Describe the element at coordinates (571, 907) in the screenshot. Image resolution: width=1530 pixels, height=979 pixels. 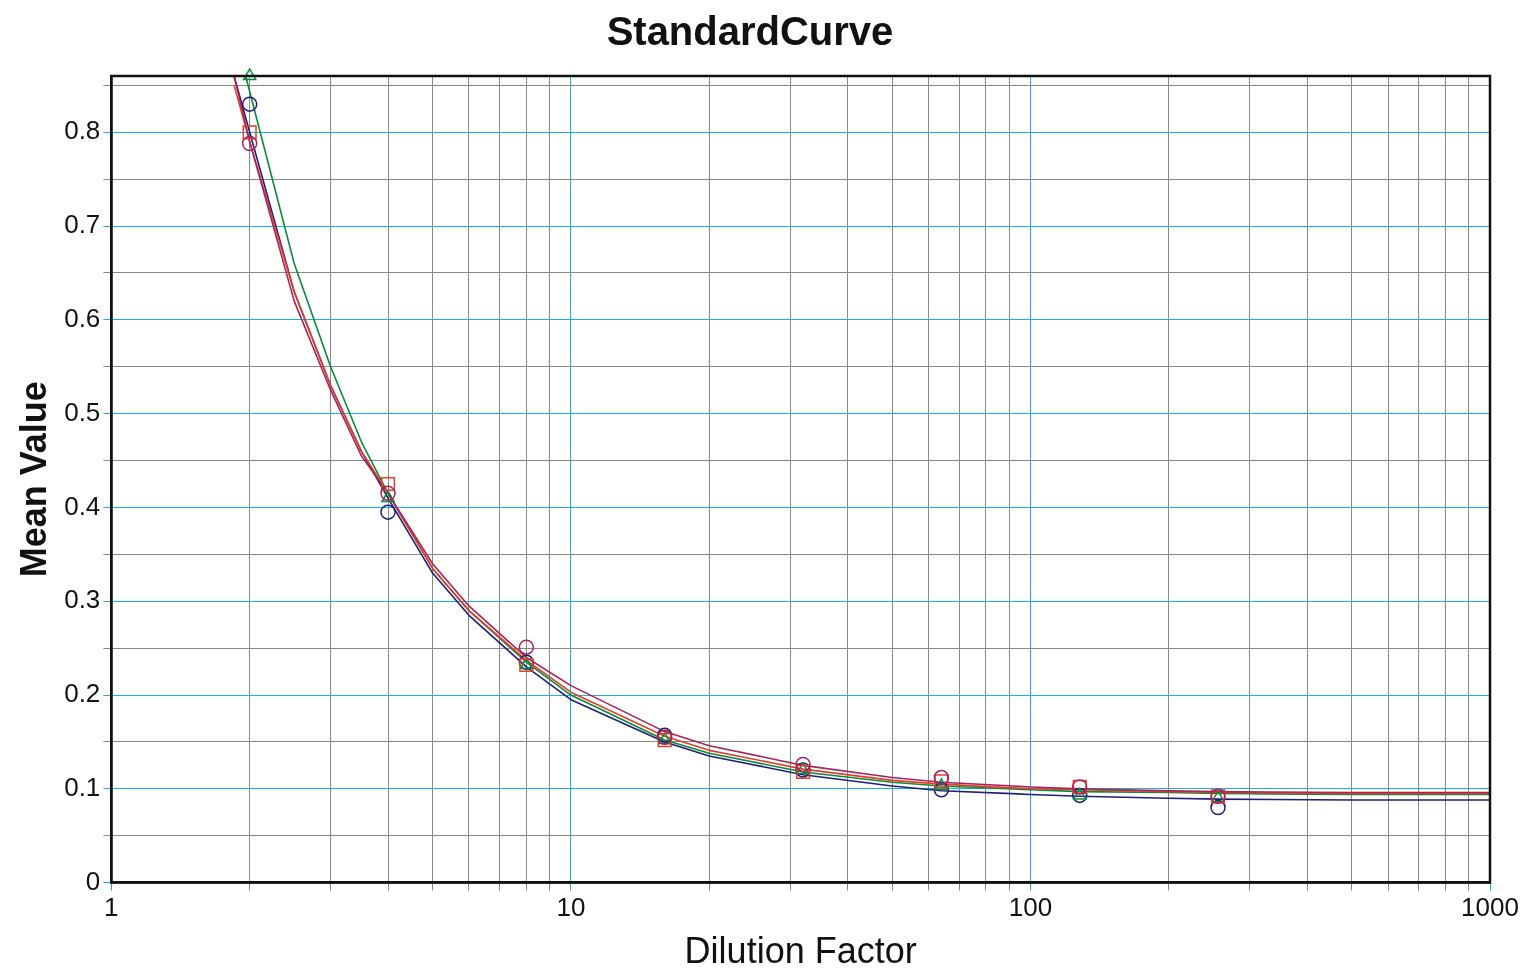
I see `x-tick-label: 10` at that location.